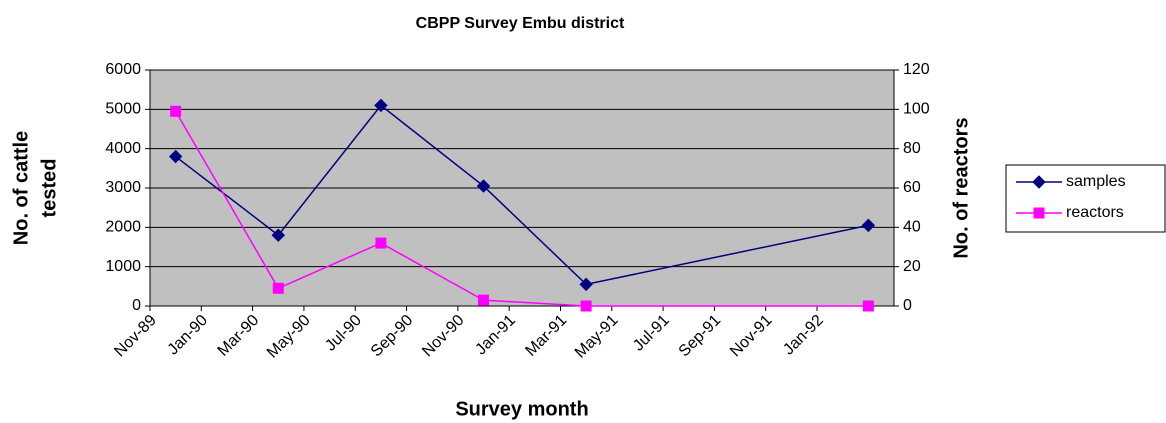 Image resolution: width=1166 pixels, height=423 pixels. What do you see at coordinates (546, 336) in the screenshot?
I see `x-tick-label: Mar-91` at bounding box center [546, 336].